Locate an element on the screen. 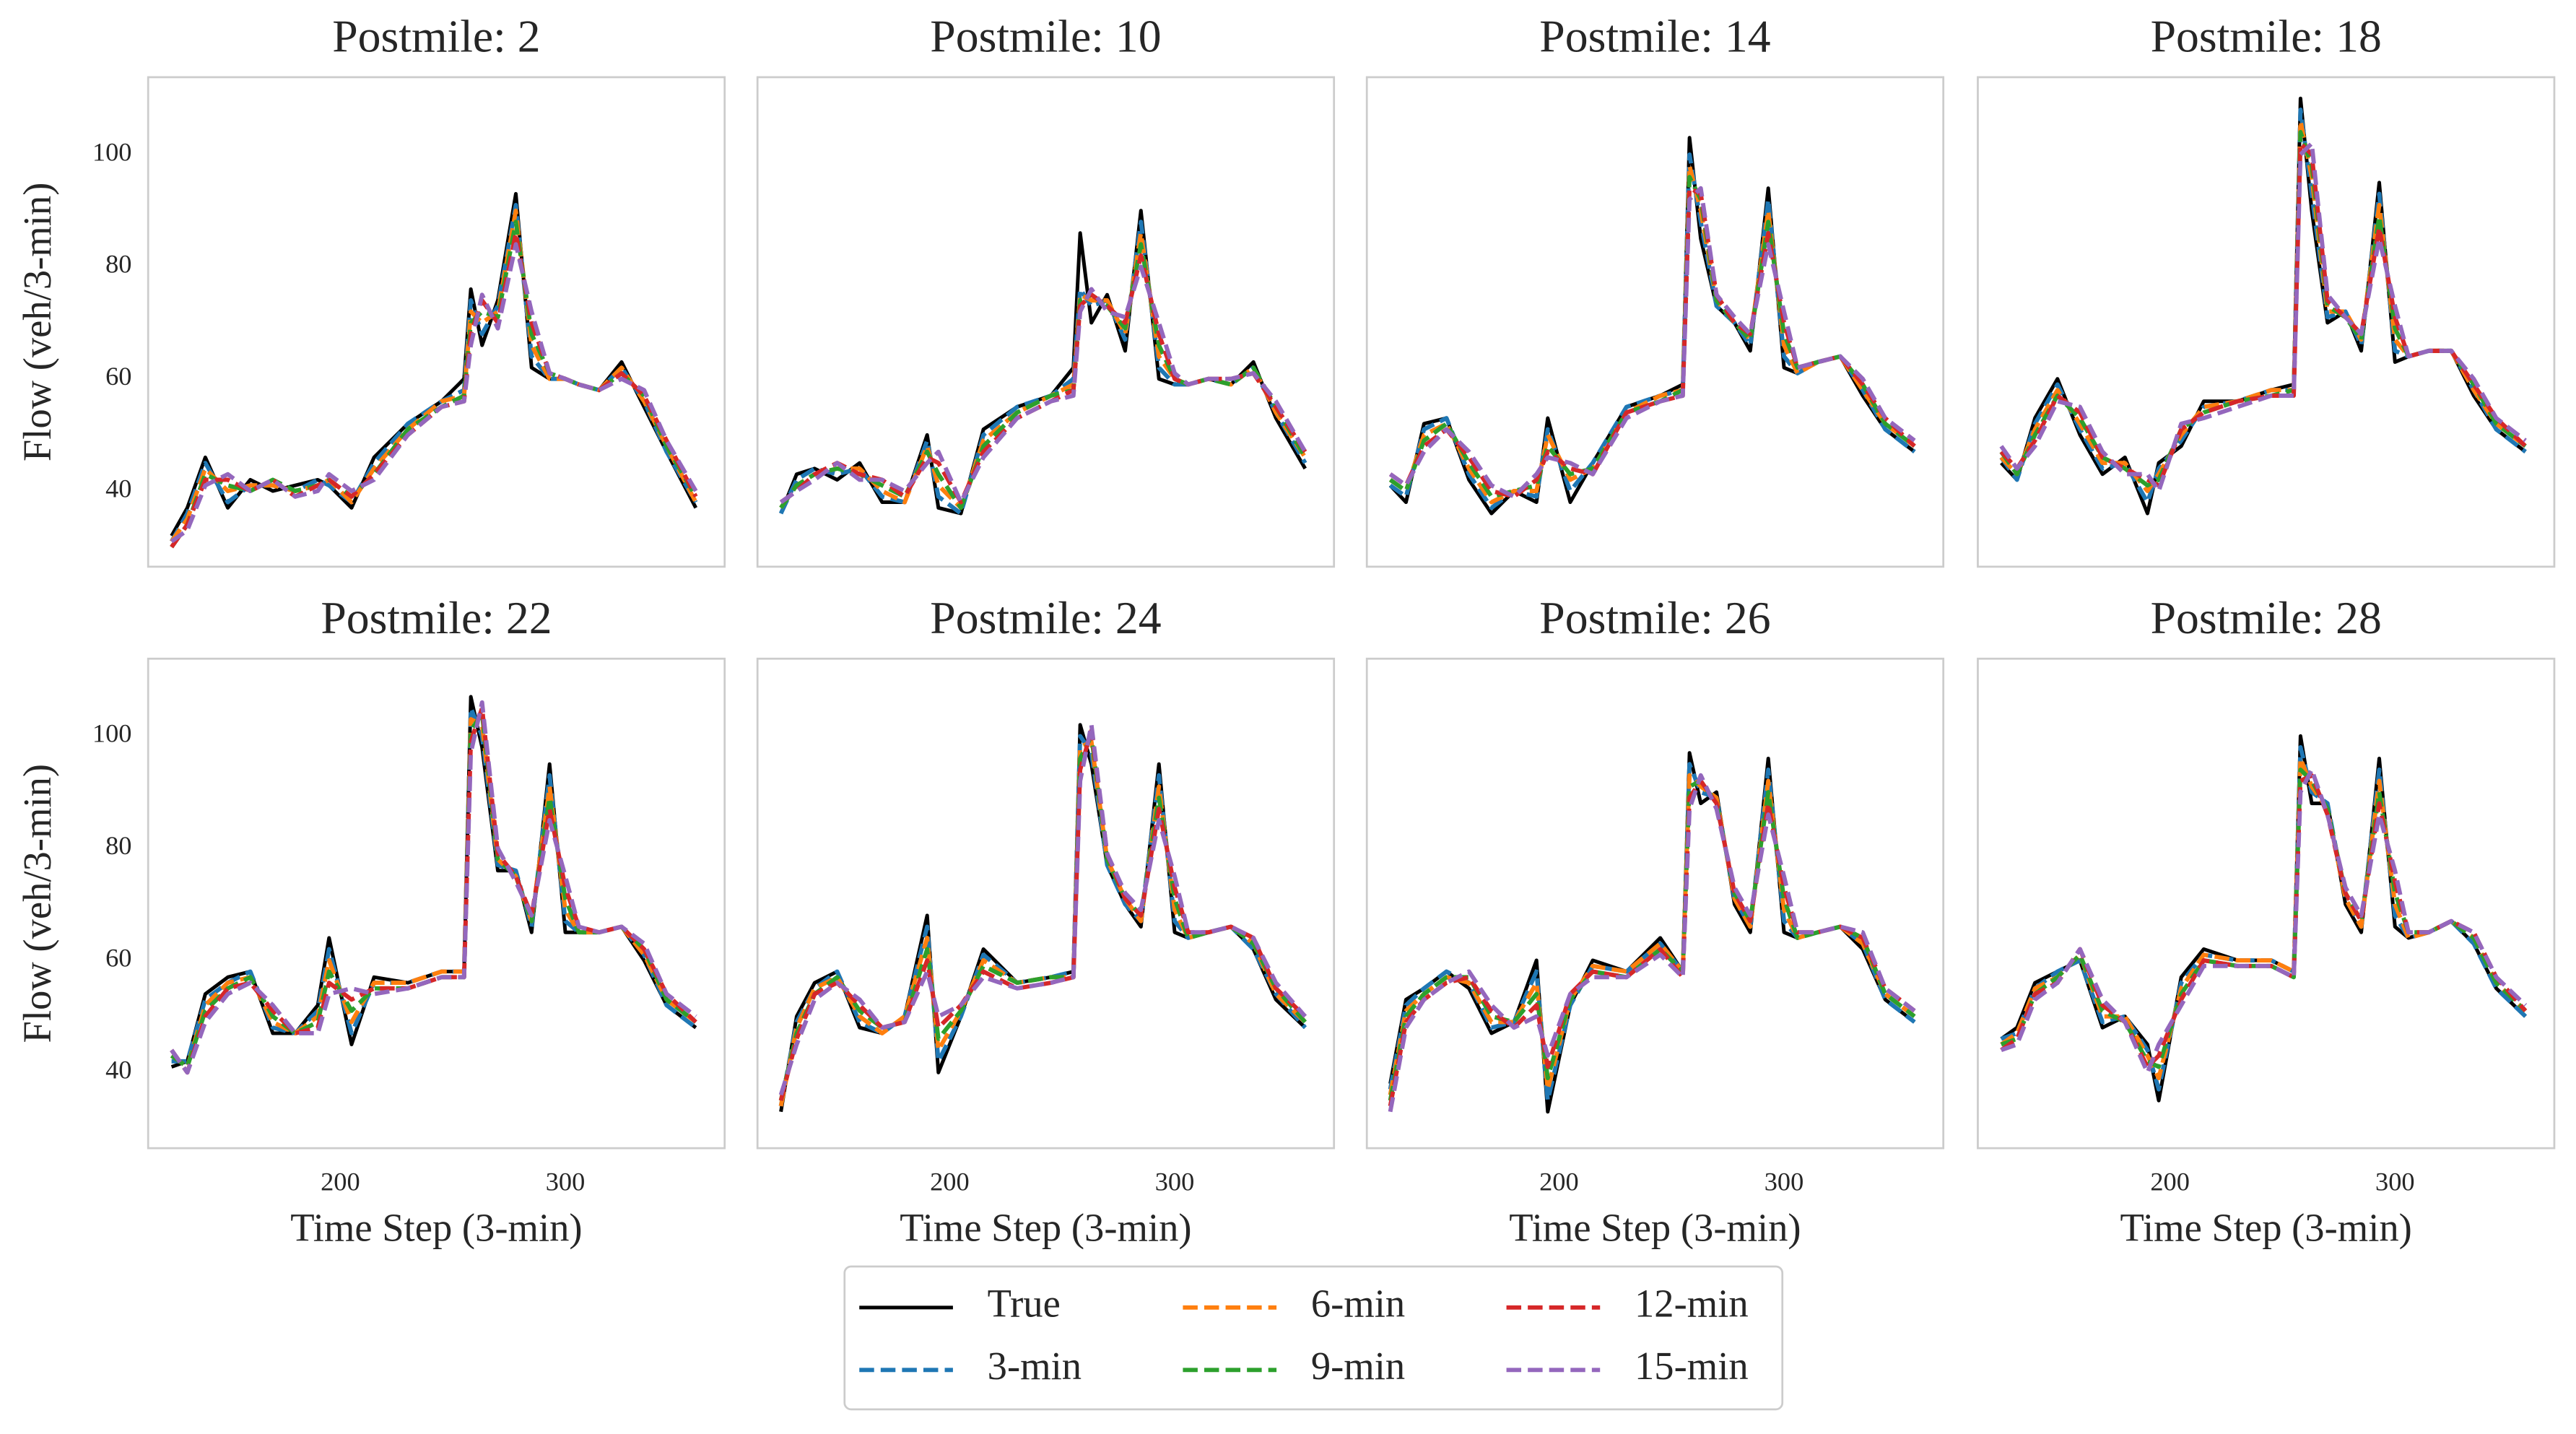 Image resolution: width=2576 pixels, height=1434 pixels. legend-label: 12-min is located at coordinates (1692, 1303).